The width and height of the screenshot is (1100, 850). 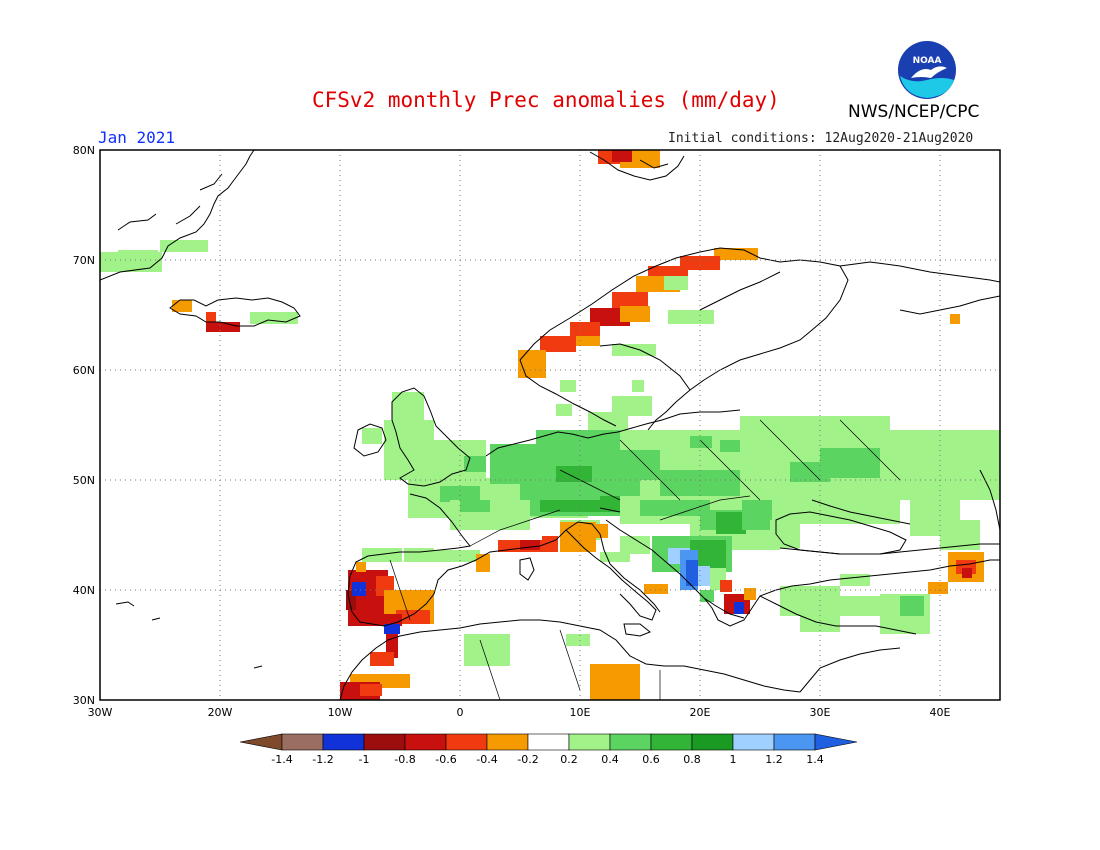 I want to click on lat-label: 70N, so click(x=84, y=260).